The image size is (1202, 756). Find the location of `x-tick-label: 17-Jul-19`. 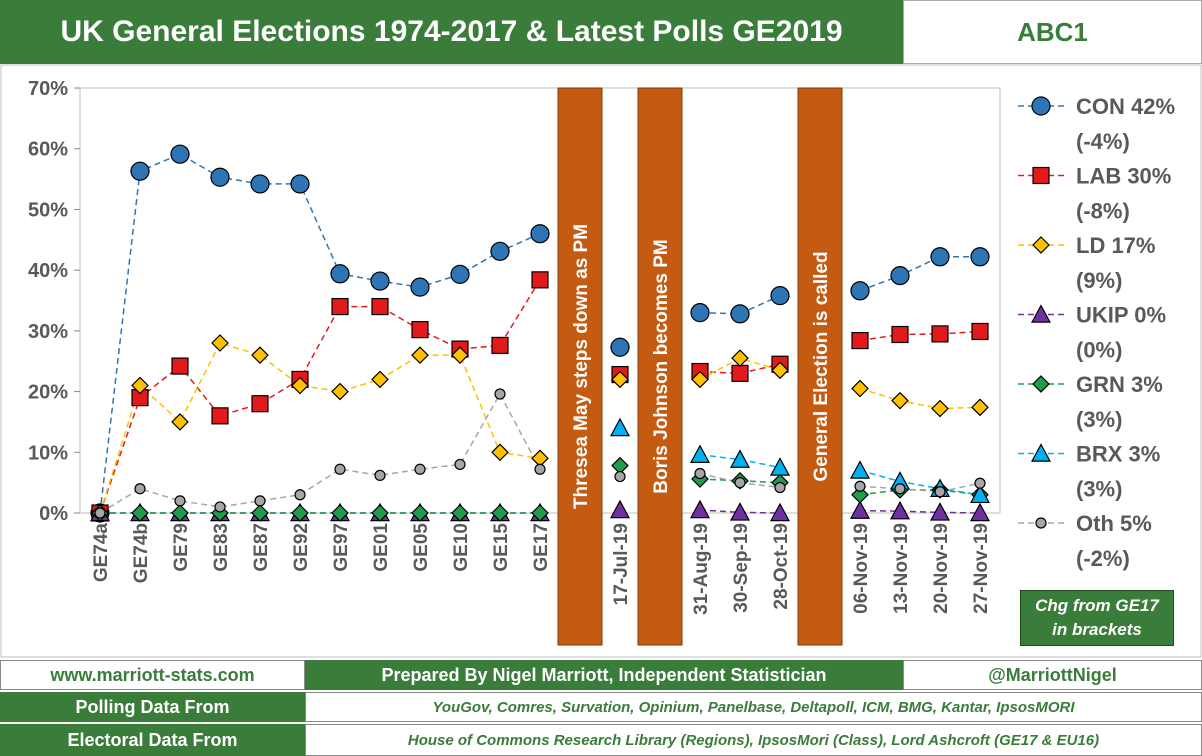

x-tick-label: 17-Jul-19 is located at coordinates (621, 564).